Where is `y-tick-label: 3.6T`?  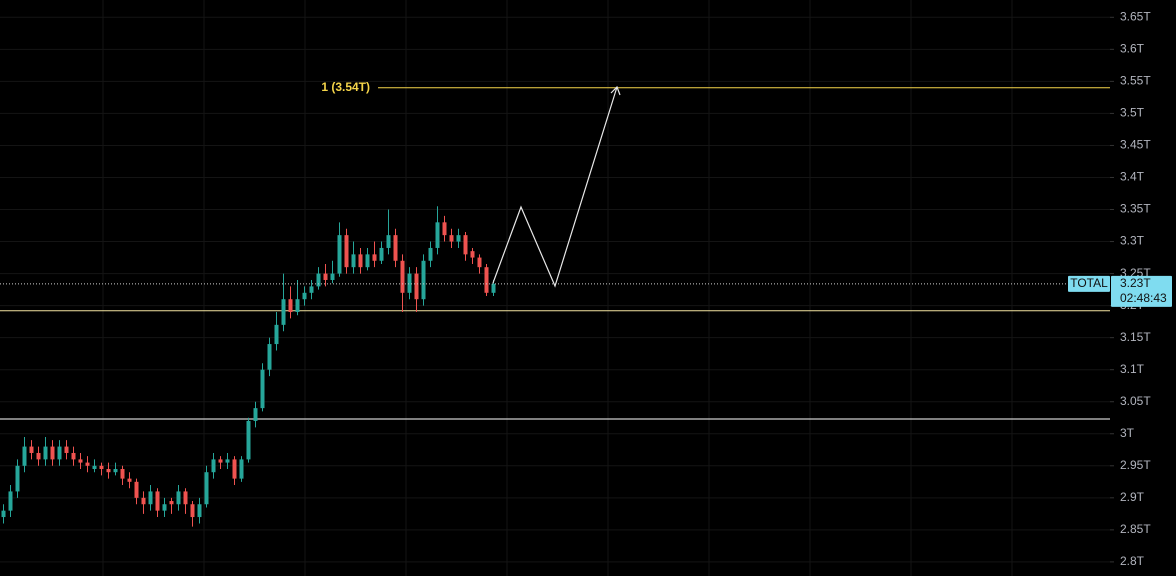 y-tick-label: 3.6T is located at coordinates (1132, 49).